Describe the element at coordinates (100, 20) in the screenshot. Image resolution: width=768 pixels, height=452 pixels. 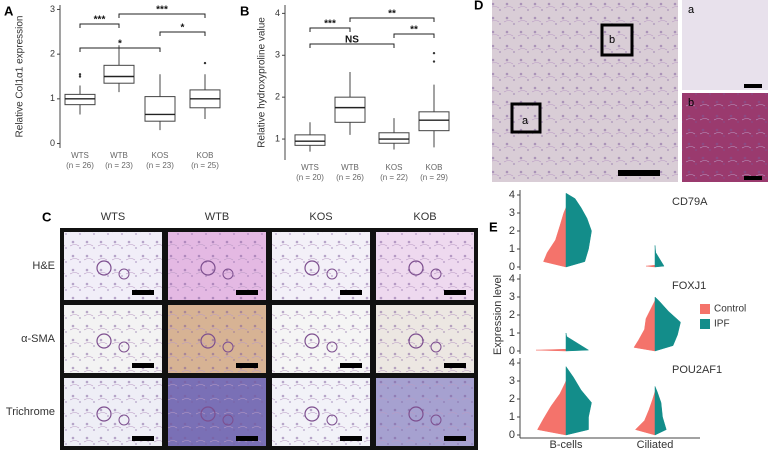
I see `significance-label: ***` at that location.